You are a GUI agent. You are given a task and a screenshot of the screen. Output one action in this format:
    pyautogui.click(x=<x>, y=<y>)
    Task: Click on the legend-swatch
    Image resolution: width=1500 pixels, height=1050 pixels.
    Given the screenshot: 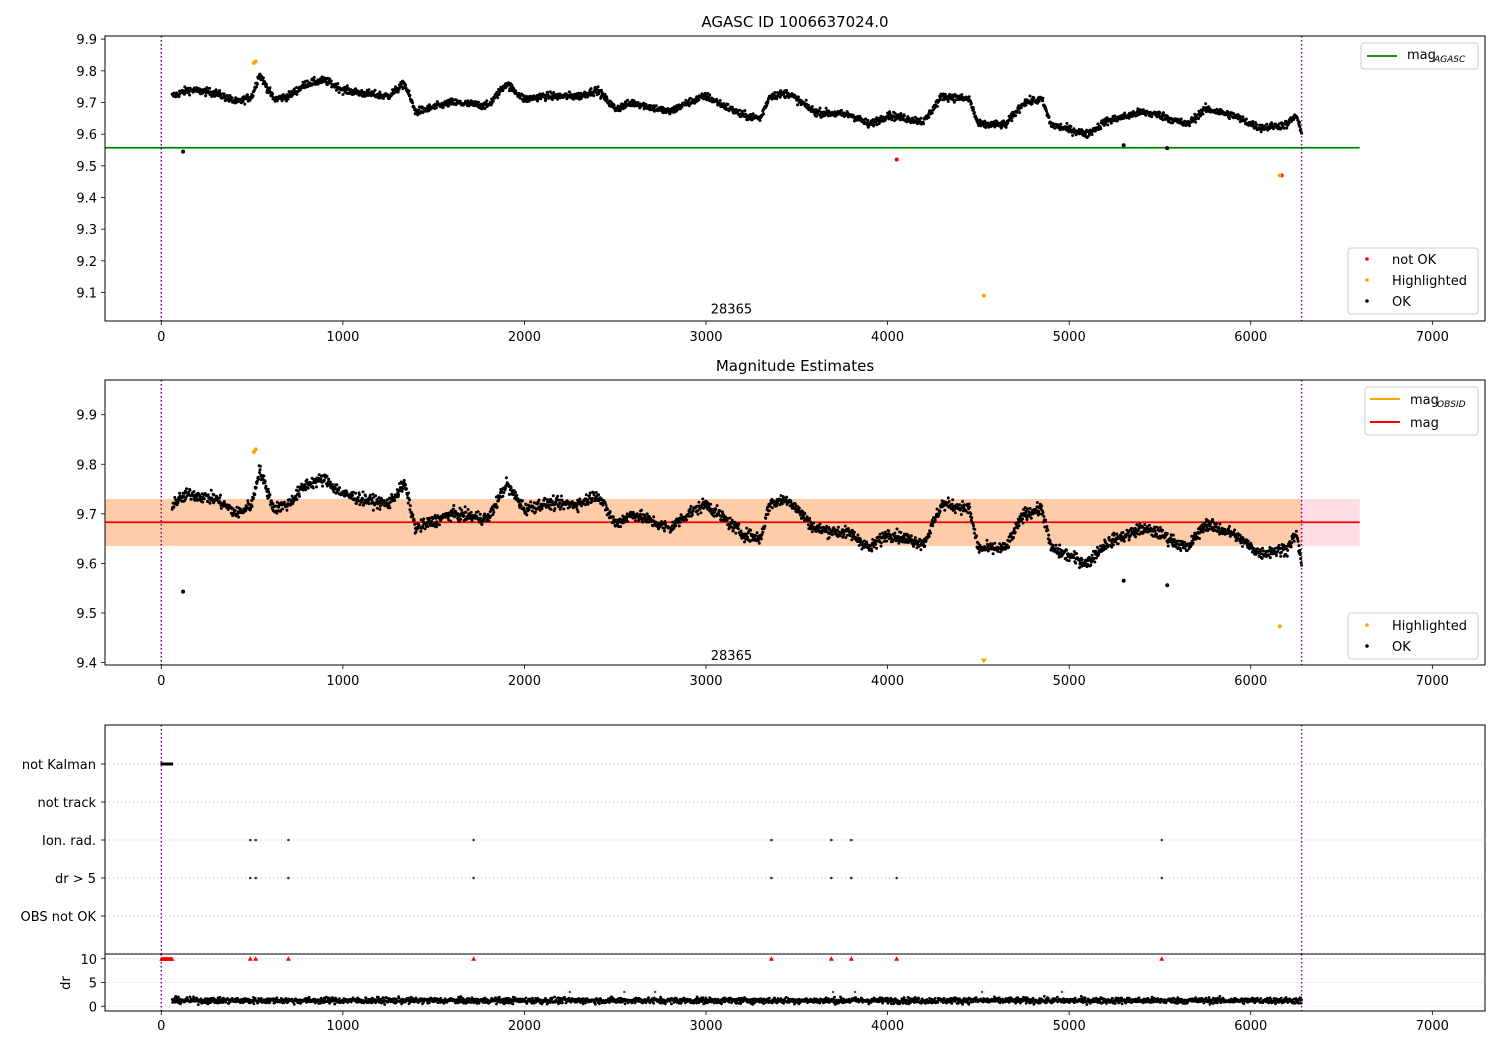 What is the action you would take?
    pyautogui.click(x=1367, y=301)
    